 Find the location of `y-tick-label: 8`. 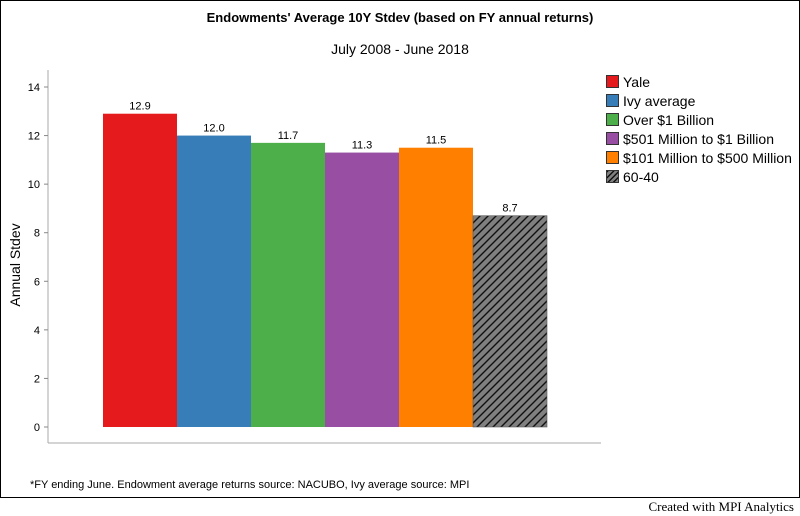

y-tick-label: 8 is located at coordinates (37, 234).